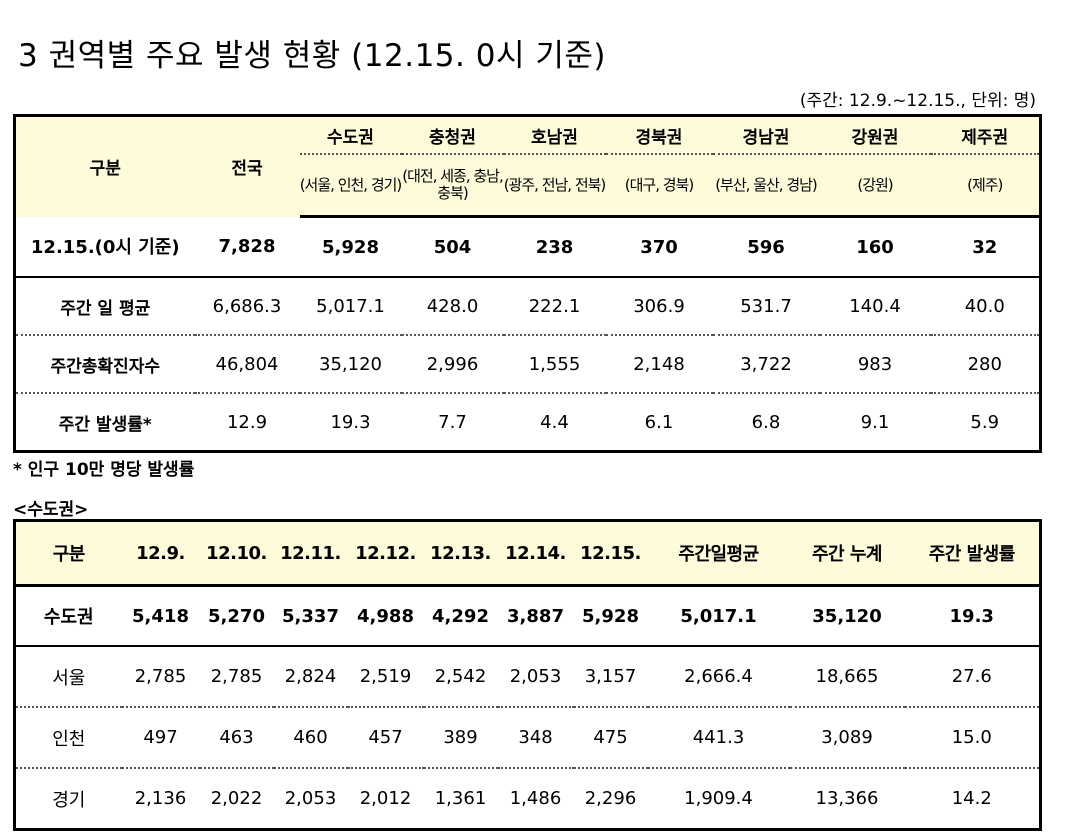 This screenshot has width=1080, height=832. I want to click on cell: 222.1, so click(554, 306).